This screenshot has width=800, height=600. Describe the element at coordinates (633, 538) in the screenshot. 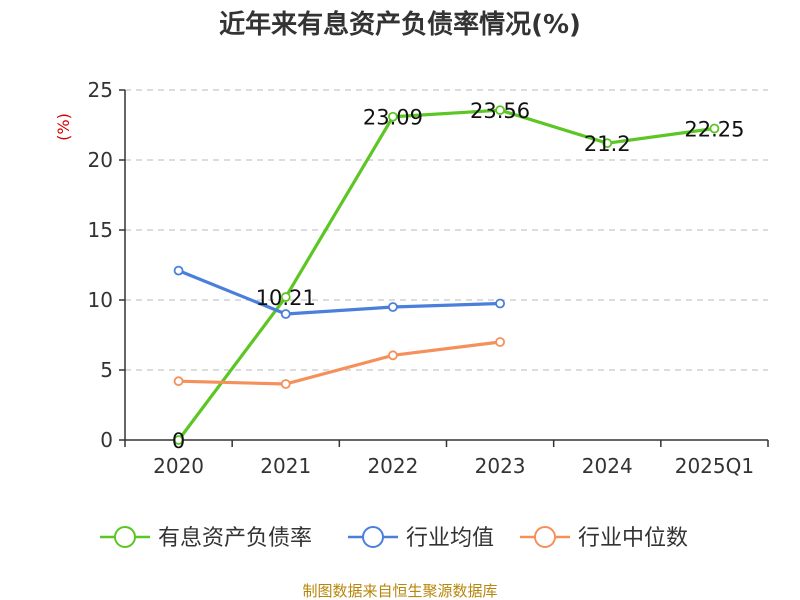

I see `legend-label-2: 行业中位数` at that location.